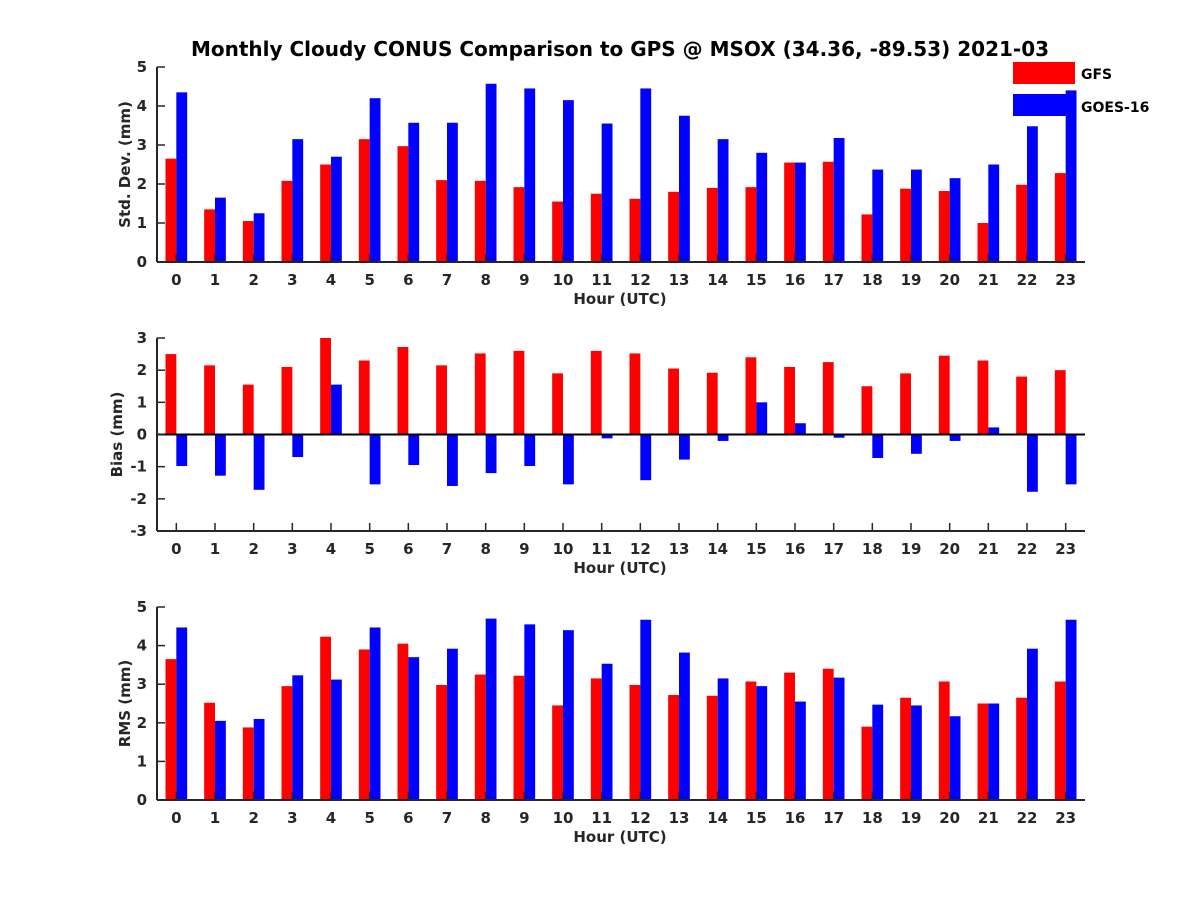  Describe the element at coordinates (1027, 549) in the screenshot. I see `x-tick-label: 22` at that location.